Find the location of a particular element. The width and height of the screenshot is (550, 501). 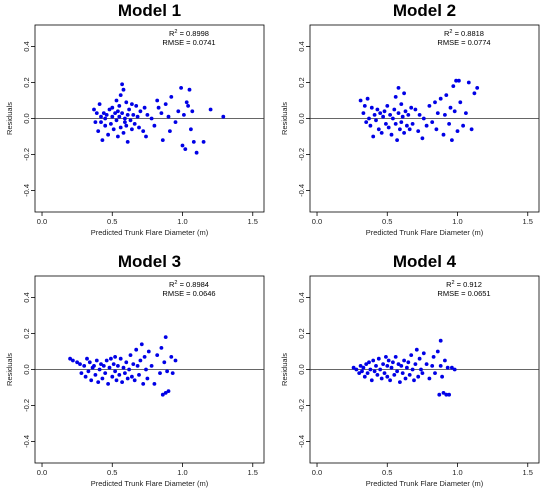

plot-title: Model 3 is located at coordinates (149, 261).